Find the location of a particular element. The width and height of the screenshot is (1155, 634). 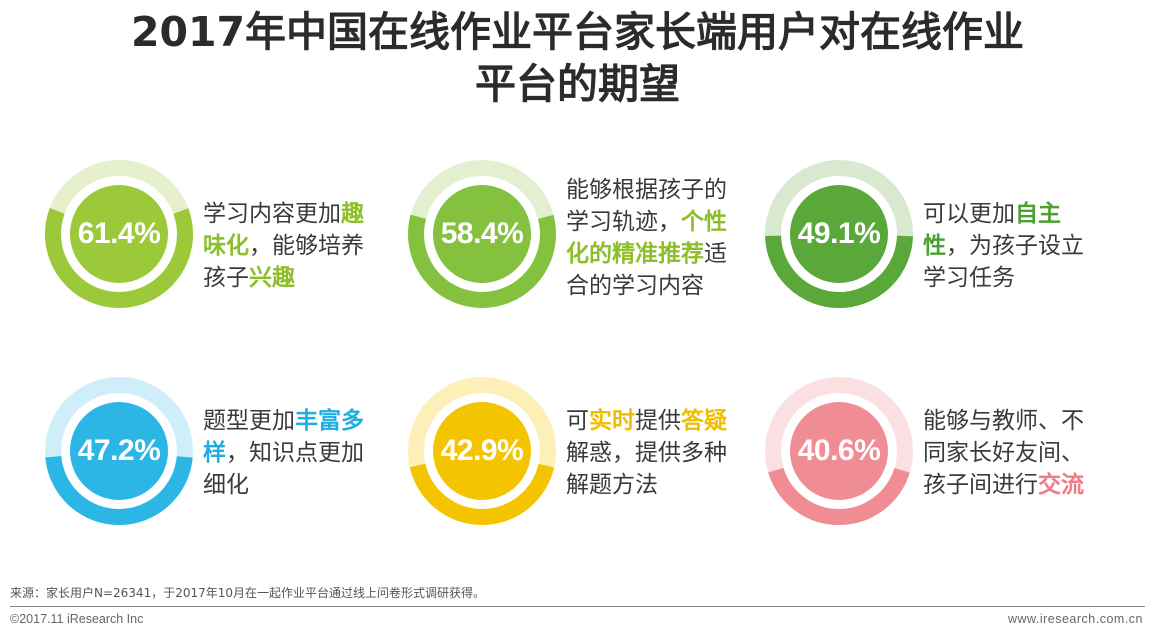

donut-value-label-0: 61.4% is located at coordinates (119, 233).